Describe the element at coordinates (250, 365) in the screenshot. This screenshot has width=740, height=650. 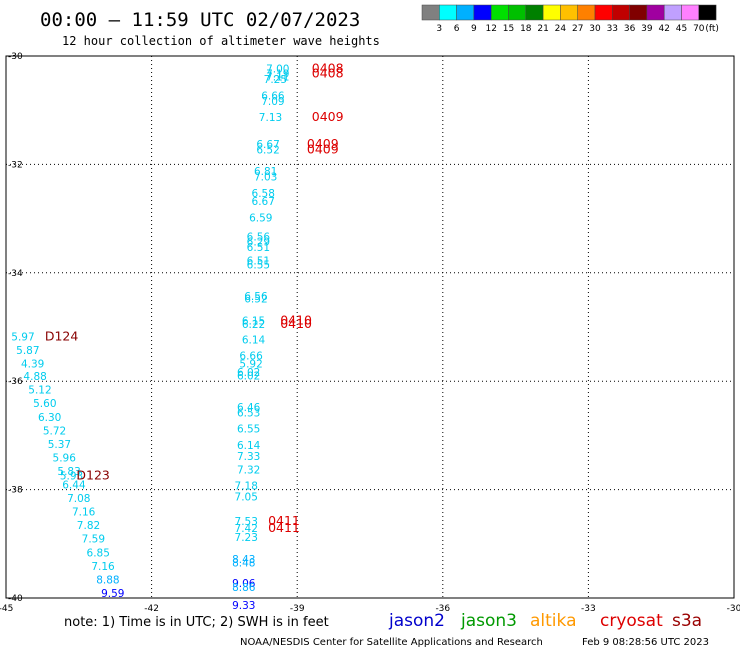
I see `swh-point: 5.92` at that location.